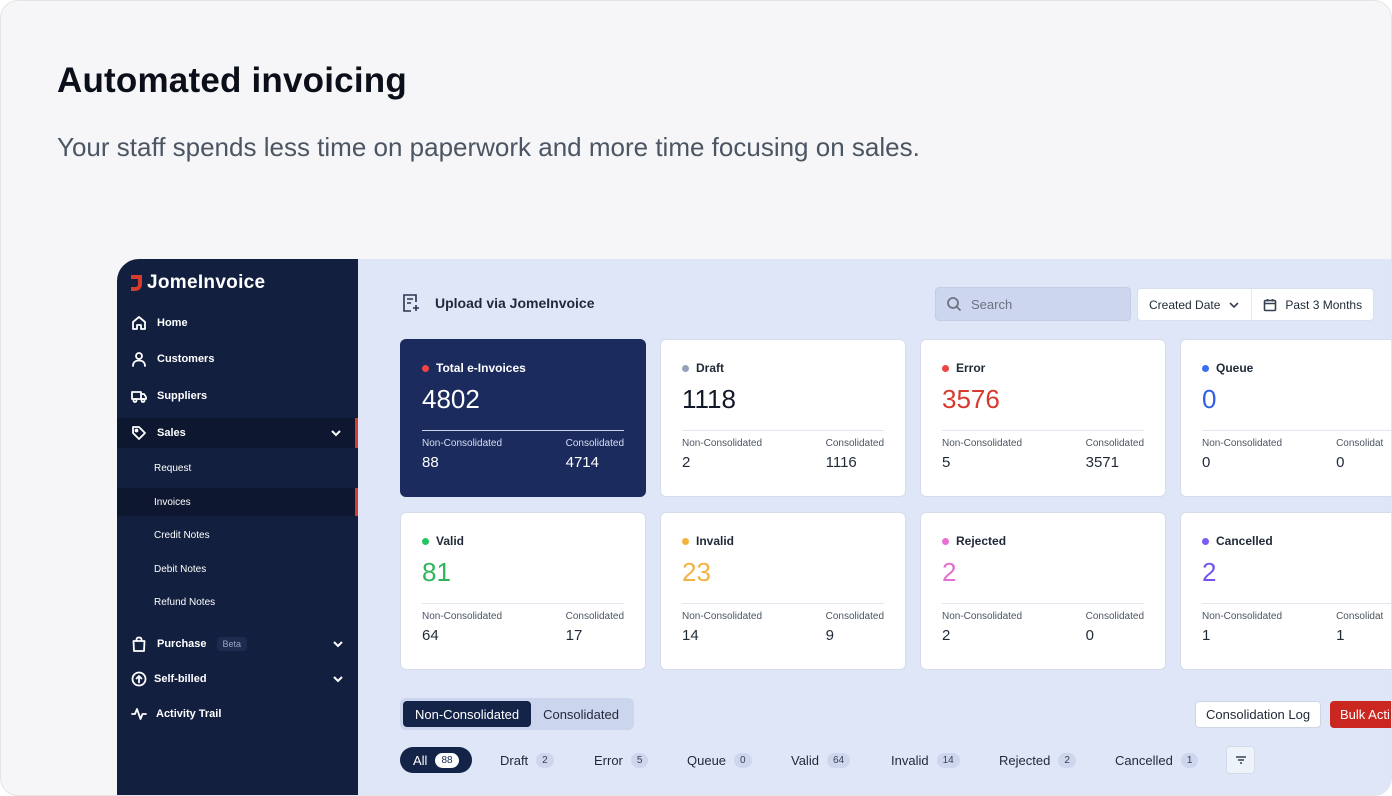 The height and width of the screenshot is (796, 1392). I want to click on non-consolidated-value: 2, so click(686, 462).